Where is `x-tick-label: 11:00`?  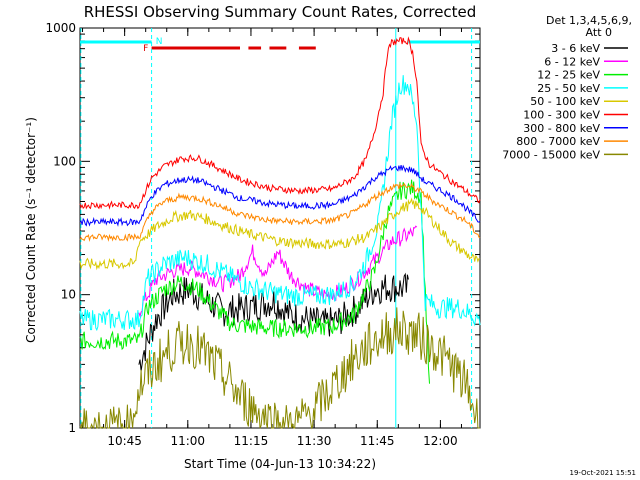 x-tick-label: 11:00 is located at coordinates (187, 441).